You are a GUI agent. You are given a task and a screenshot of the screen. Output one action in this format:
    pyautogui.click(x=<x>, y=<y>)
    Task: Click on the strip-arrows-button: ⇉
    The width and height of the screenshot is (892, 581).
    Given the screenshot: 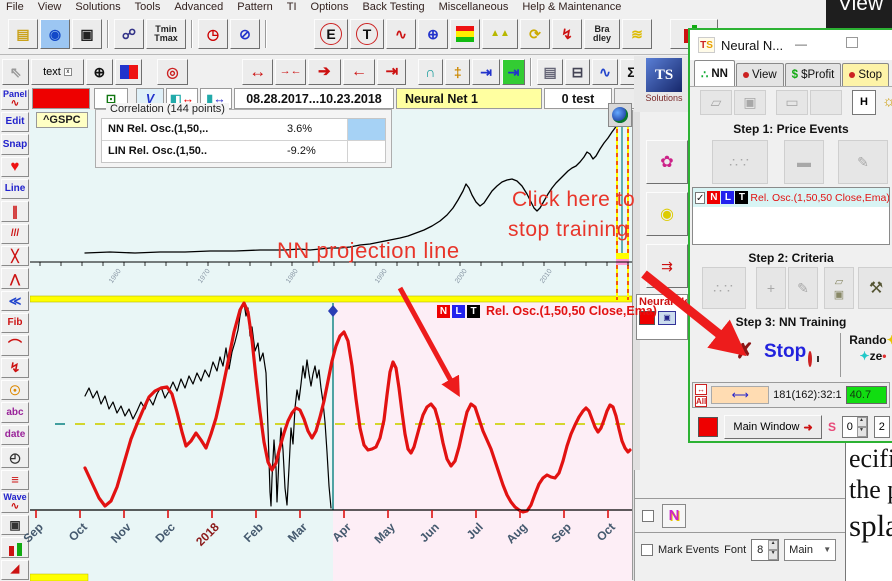 What is the action you would take?
    pyautogui.click(x=667, y=266)
    